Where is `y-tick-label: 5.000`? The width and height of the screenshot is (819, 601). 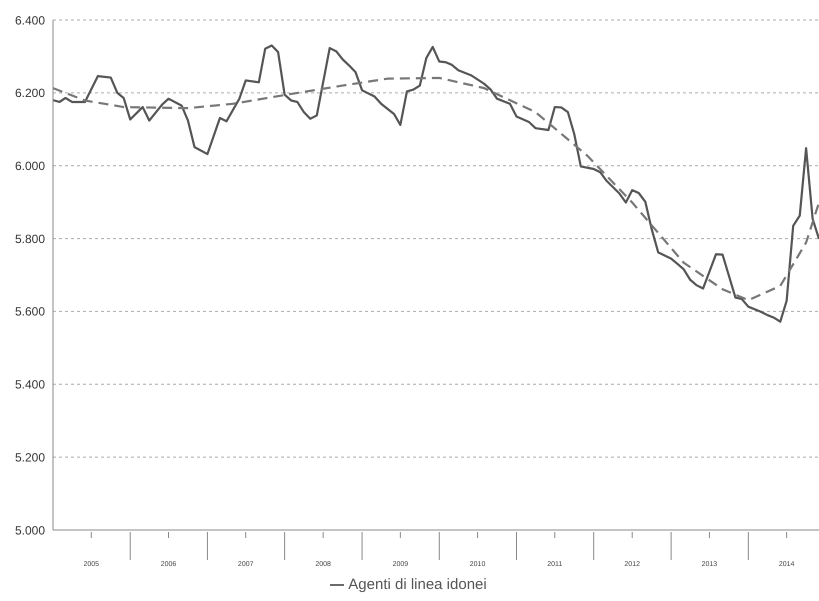 y-tick-label: 5.000 is located at coordinates (30, 530).